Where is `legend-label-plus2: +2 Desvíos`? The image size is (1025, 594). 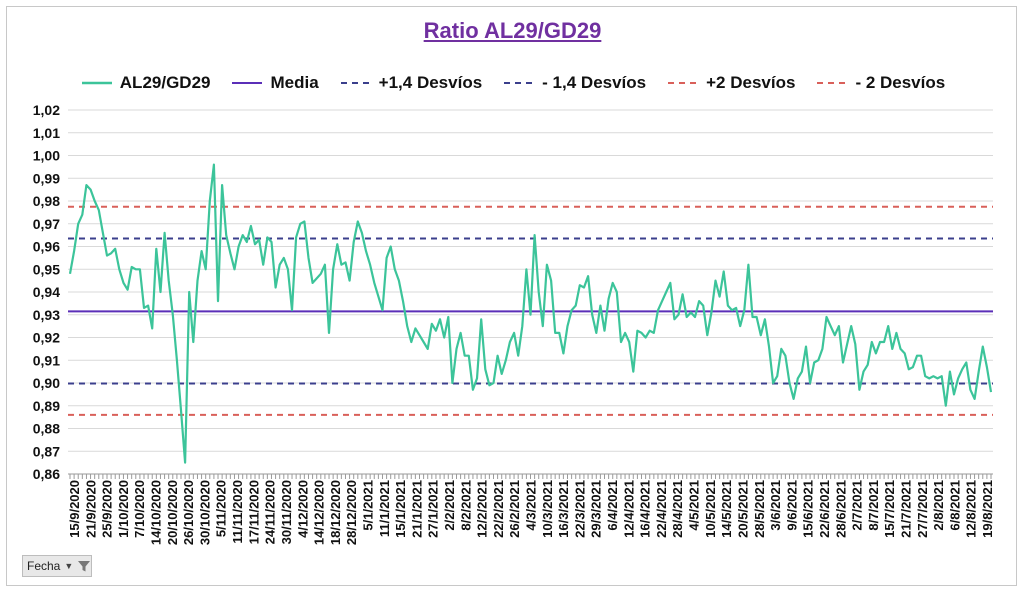 legend-label-plus2: +2 Desvíos is located at coordinates (751, 82).